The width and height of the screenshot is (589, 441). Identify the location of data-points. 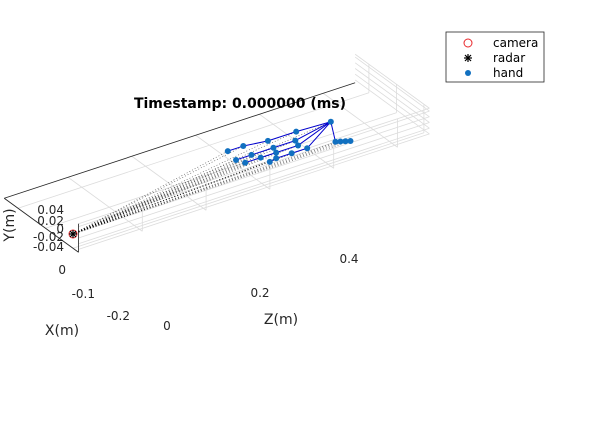
(289, 142).